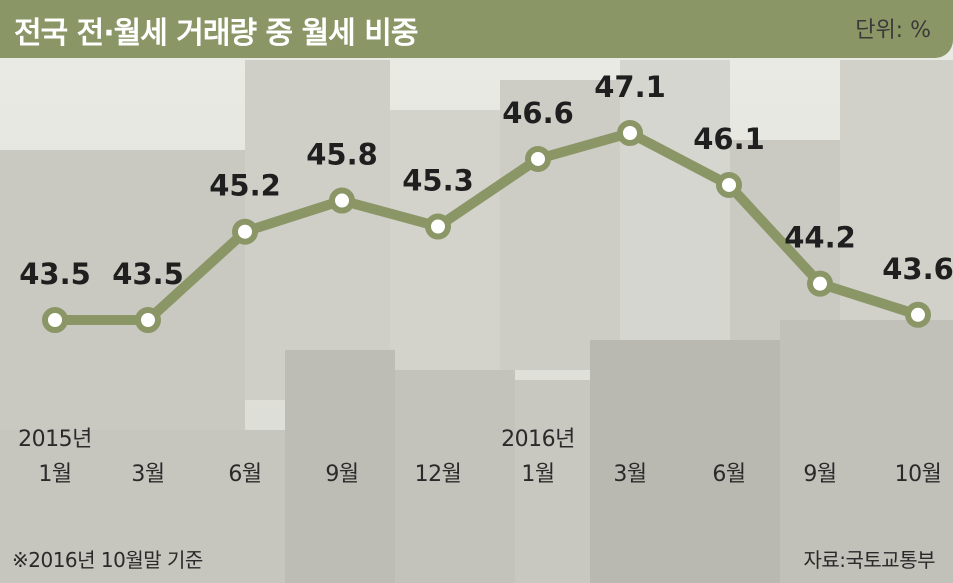  I want to click on unit-label: 단위: %, so click(893, 30).